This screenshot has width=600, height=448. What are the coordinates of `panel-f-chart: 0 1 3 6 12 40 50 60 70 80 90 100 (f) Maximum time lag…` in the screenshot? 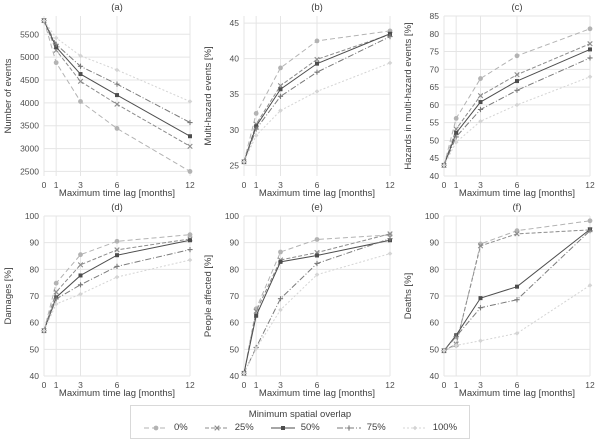 It's located at (499, 300).